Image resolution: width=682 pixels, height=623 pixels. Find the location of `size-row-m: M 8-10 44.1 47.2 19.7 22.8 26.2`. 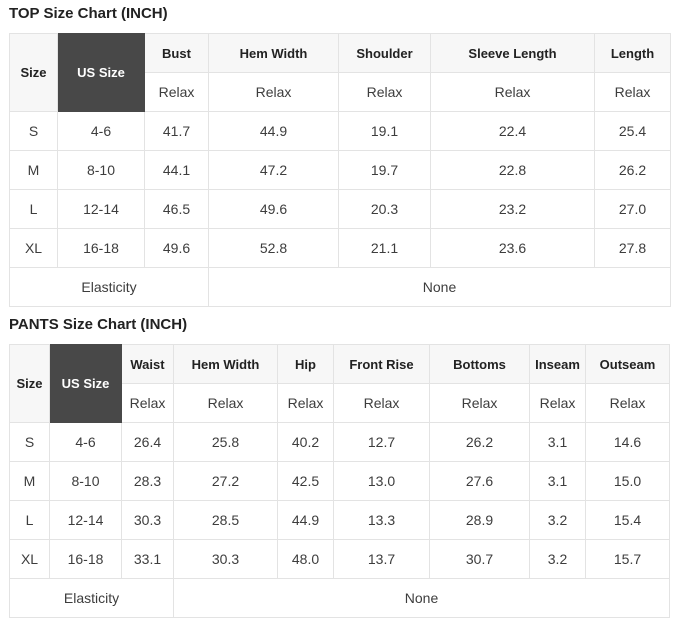

size-row-m: M 8-10 44.1 47.2 19.7 22.8 26.2 is located at coordinates (340, 170).